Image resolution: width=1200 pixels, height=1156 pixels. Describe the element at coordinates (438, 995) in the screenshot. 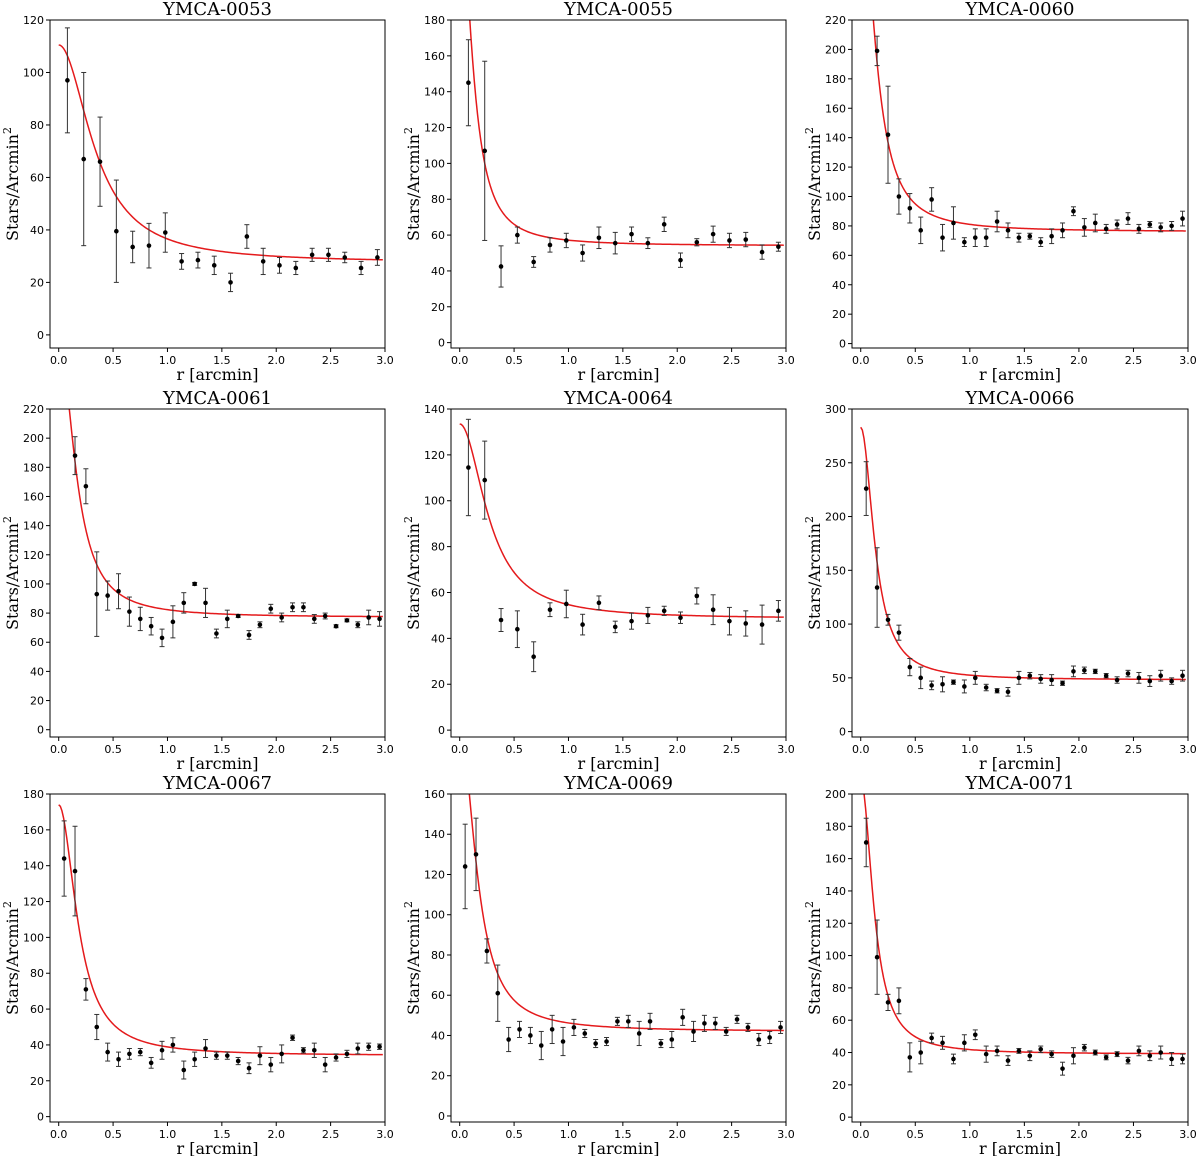

I see `y-tick-label: 60` at that location.